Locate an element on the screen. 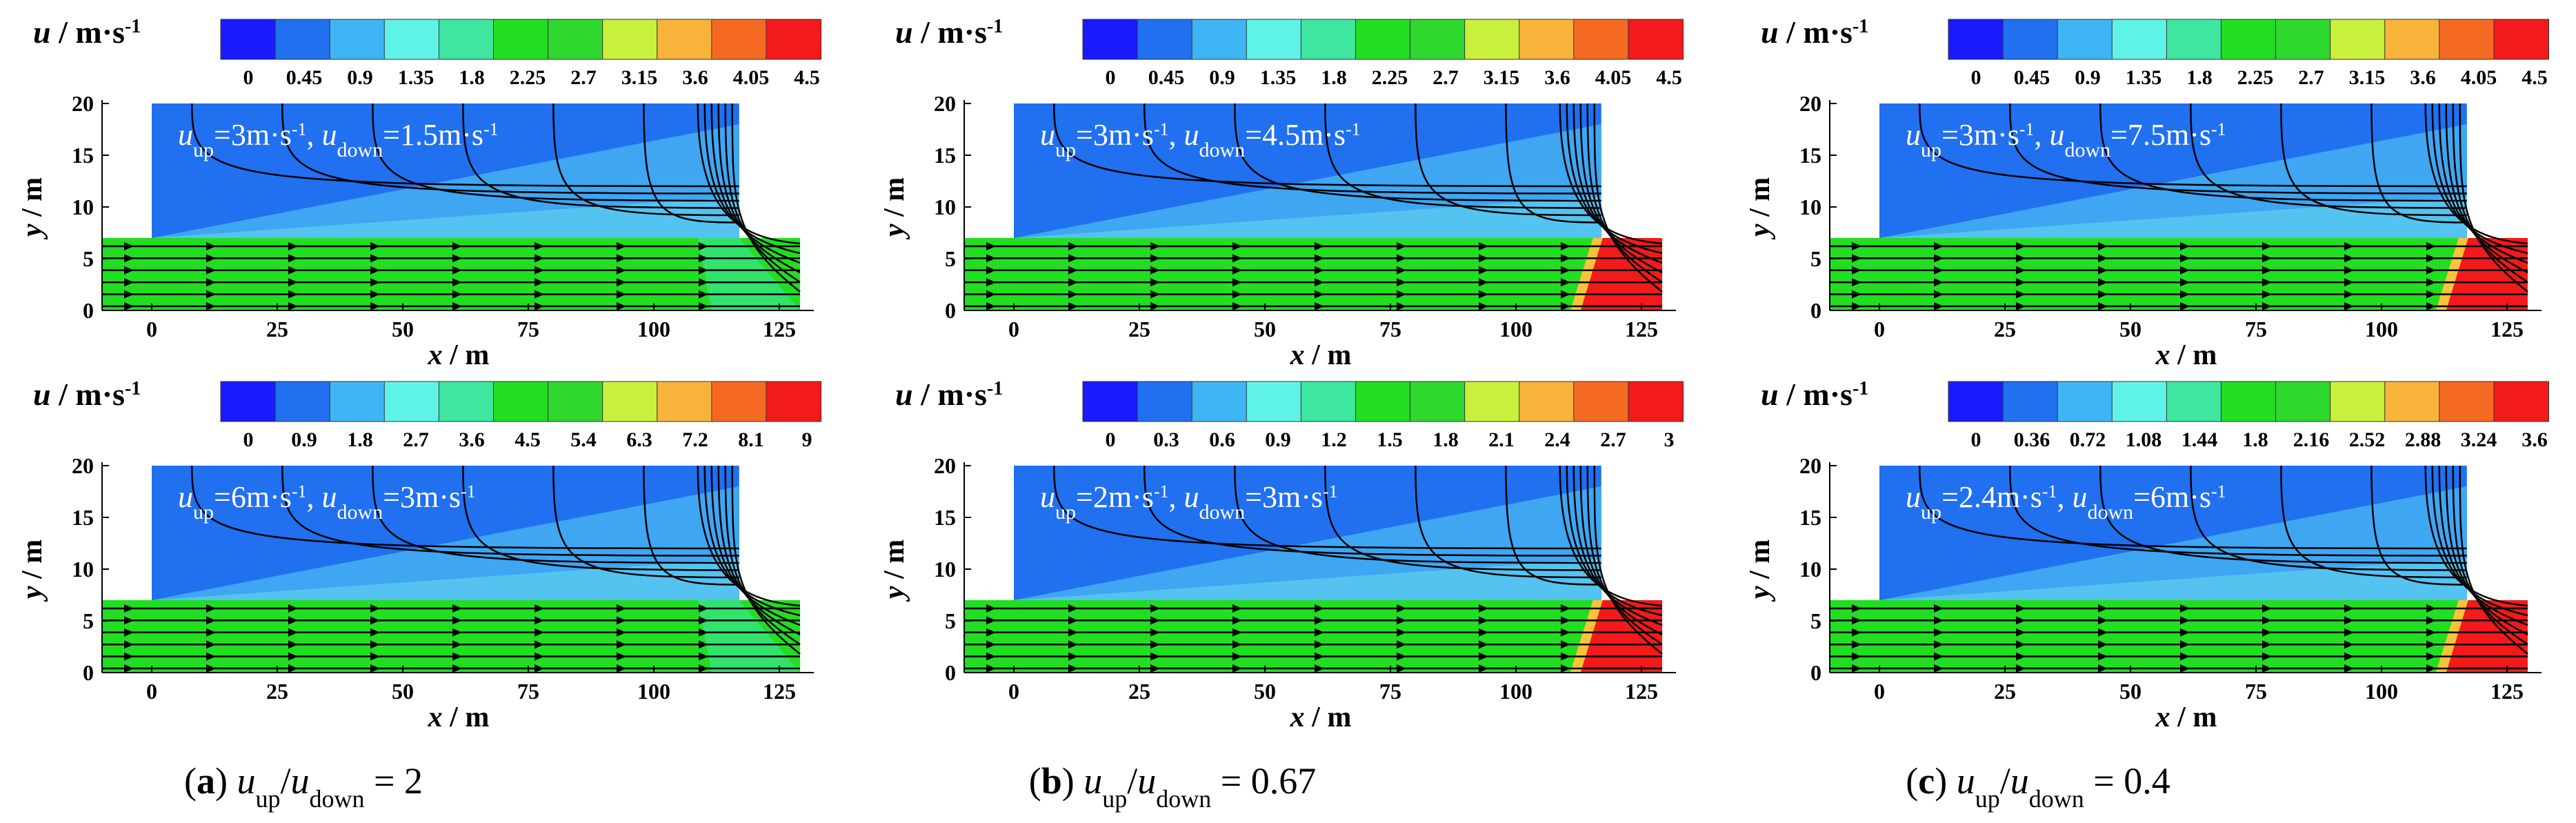  x-tick-label: 125 is located at coordinates (779, 691).